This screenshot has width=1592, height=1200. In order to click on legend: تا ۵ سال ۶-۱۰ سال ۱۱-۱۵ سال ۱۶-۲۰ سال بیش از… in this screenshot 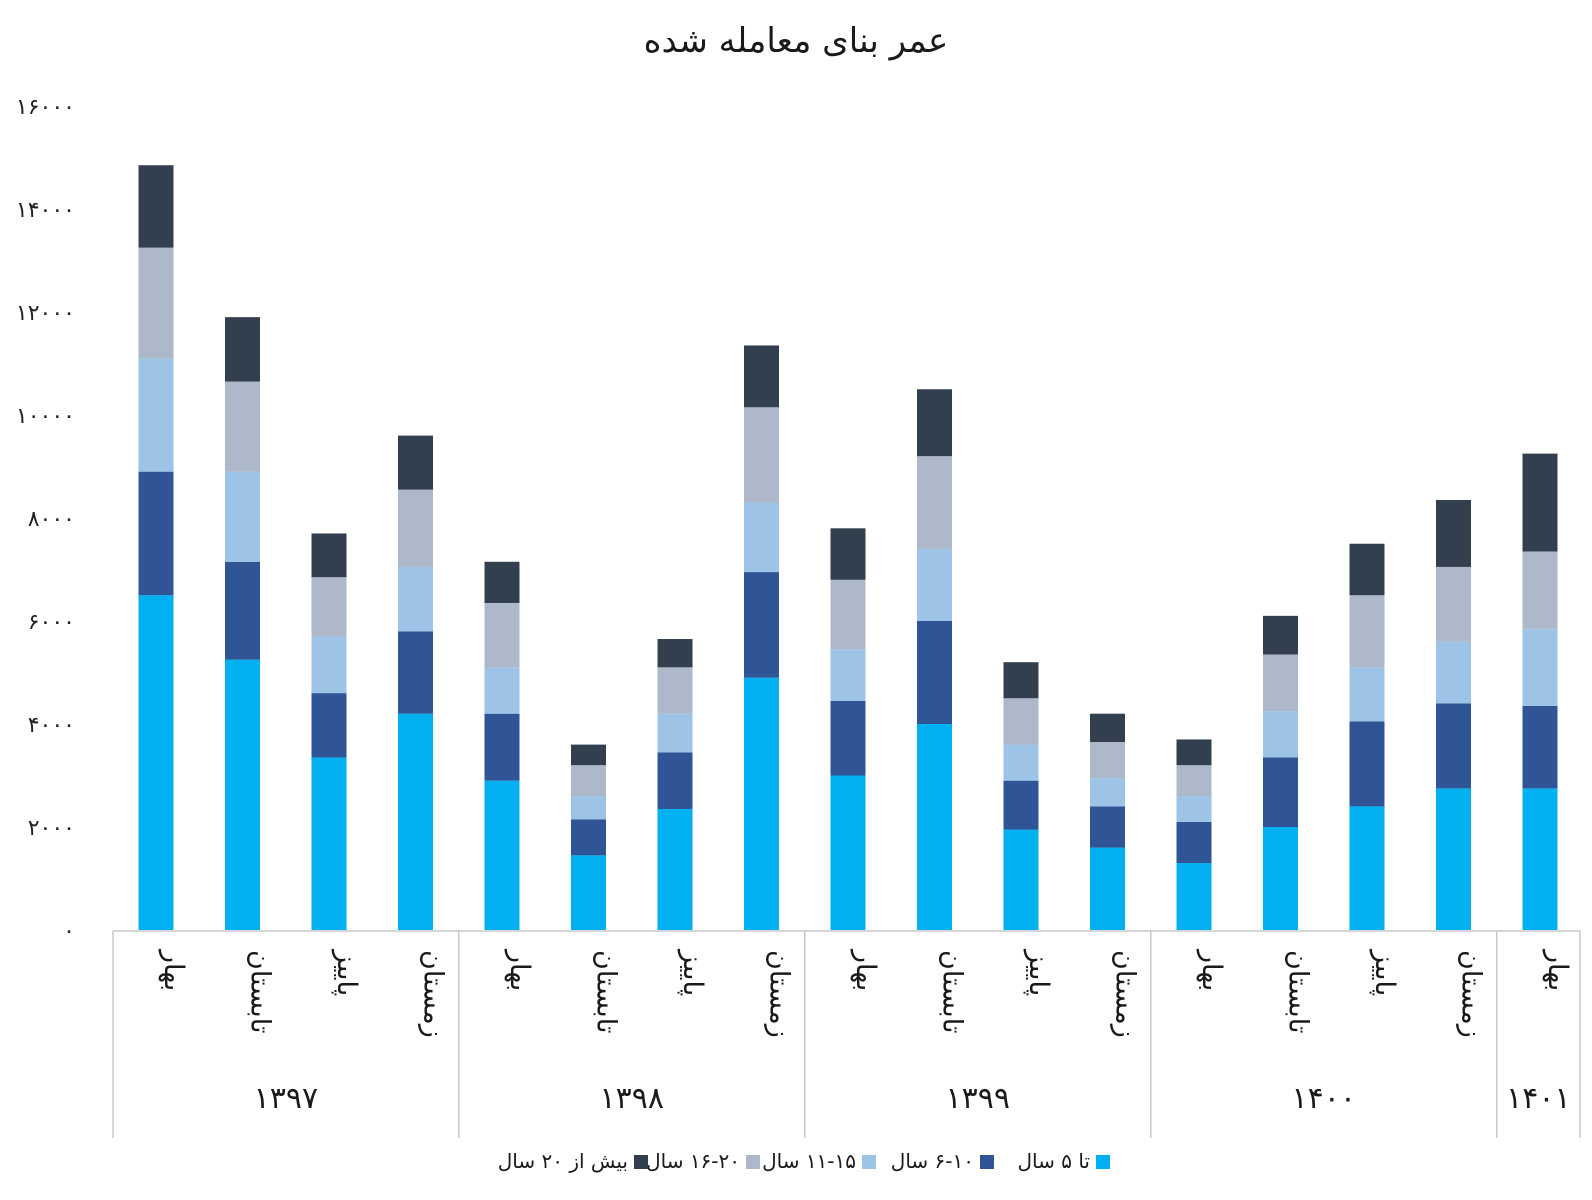, I will do `click(804, 1161)`.